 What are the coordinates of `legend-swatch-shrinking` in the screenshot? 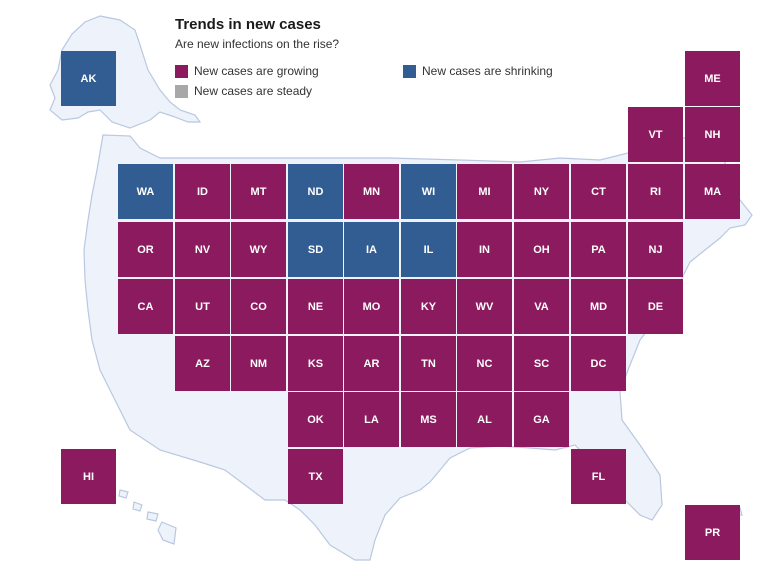 It's located at (409, 71).